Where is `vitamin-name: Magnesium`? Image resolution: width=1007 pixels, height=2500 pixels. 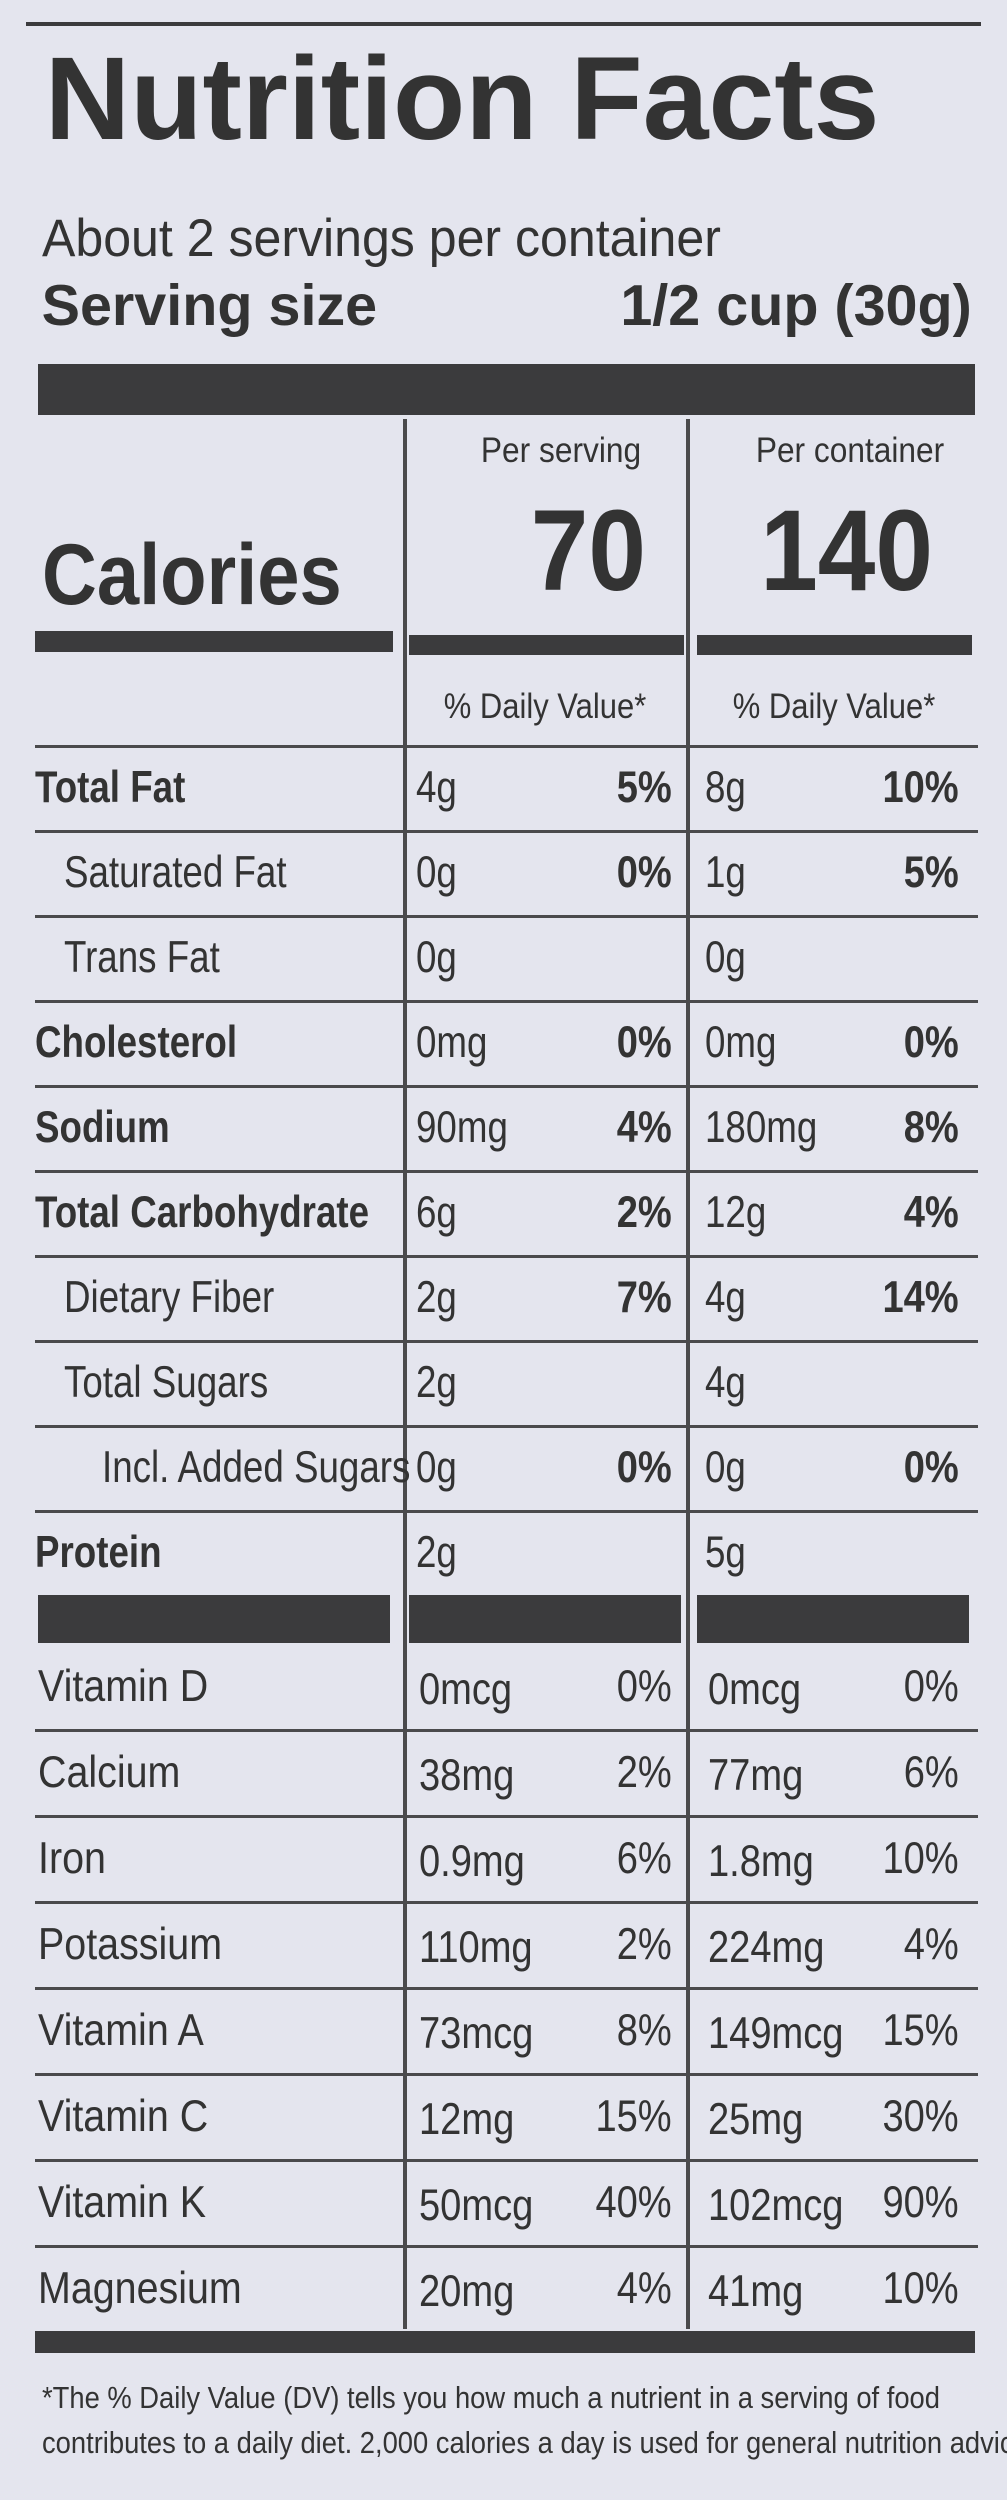
vitamin-name: Magnesium is located at coordinates (140, 2287).